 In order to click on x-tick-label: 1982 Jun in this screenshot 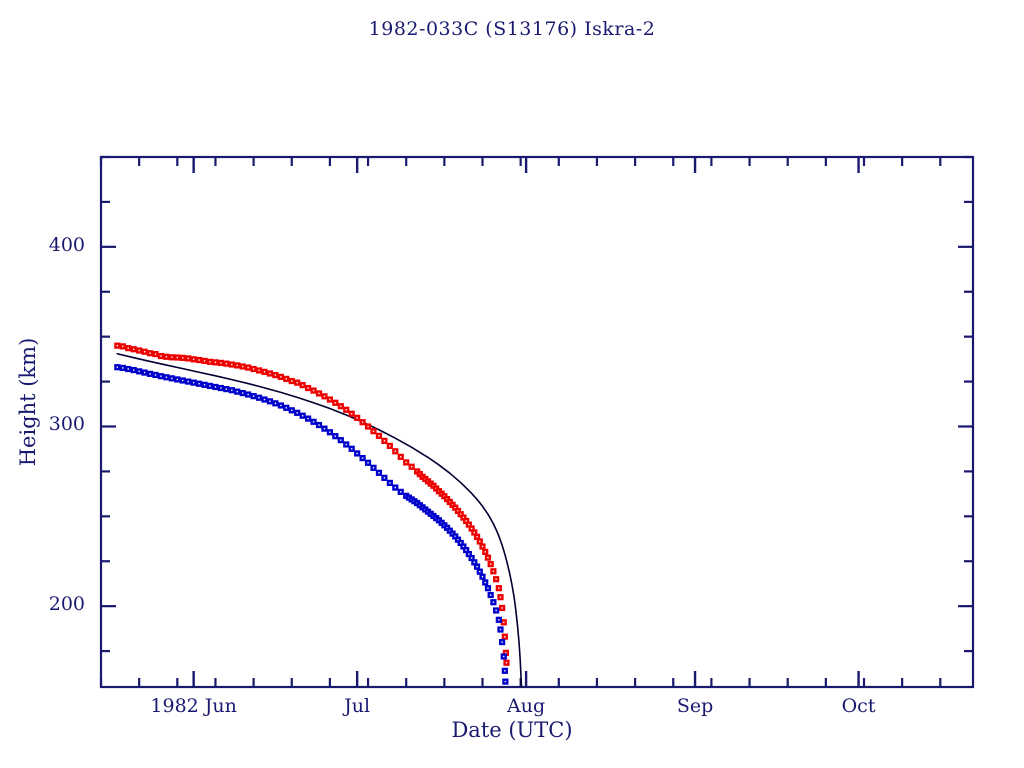, I will do `click(193, 706)`.